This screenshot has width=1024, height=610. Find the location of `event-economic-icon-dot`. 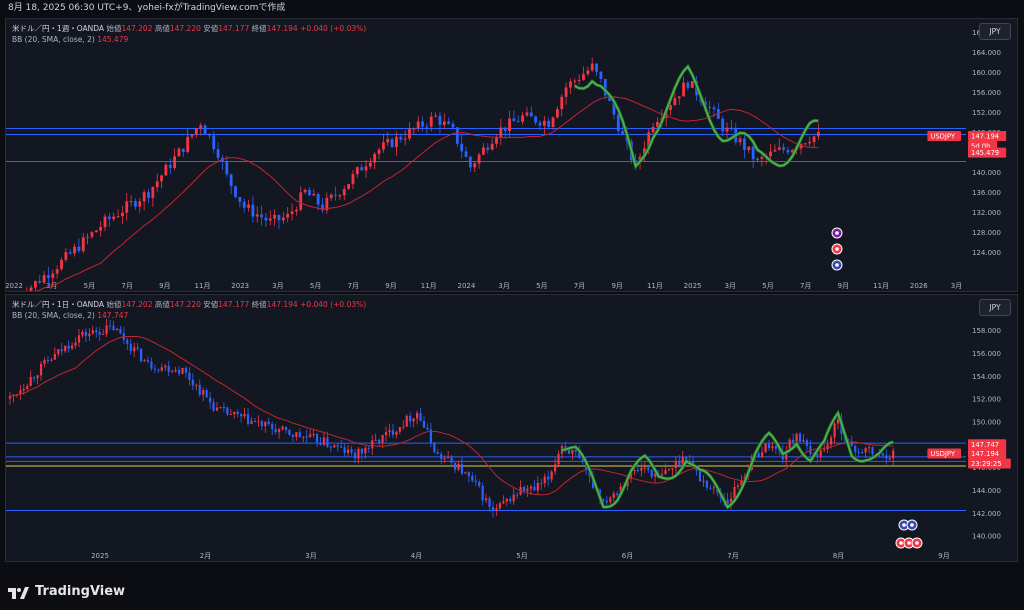

event-economic-icon-dot is located at coordinates (837, 249).